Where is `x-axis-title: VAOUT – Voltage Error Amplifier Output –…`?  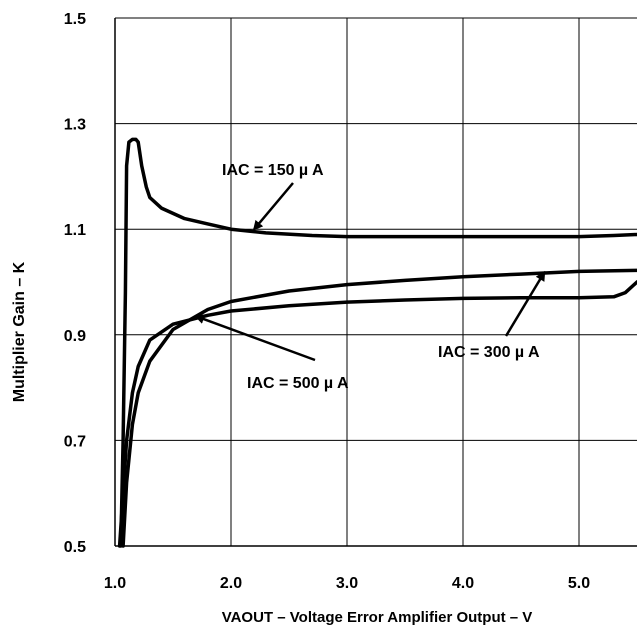
x-axis-title: VAOUT – Voltage Error Amplifier Output –… is located at coordinates (377, 617).